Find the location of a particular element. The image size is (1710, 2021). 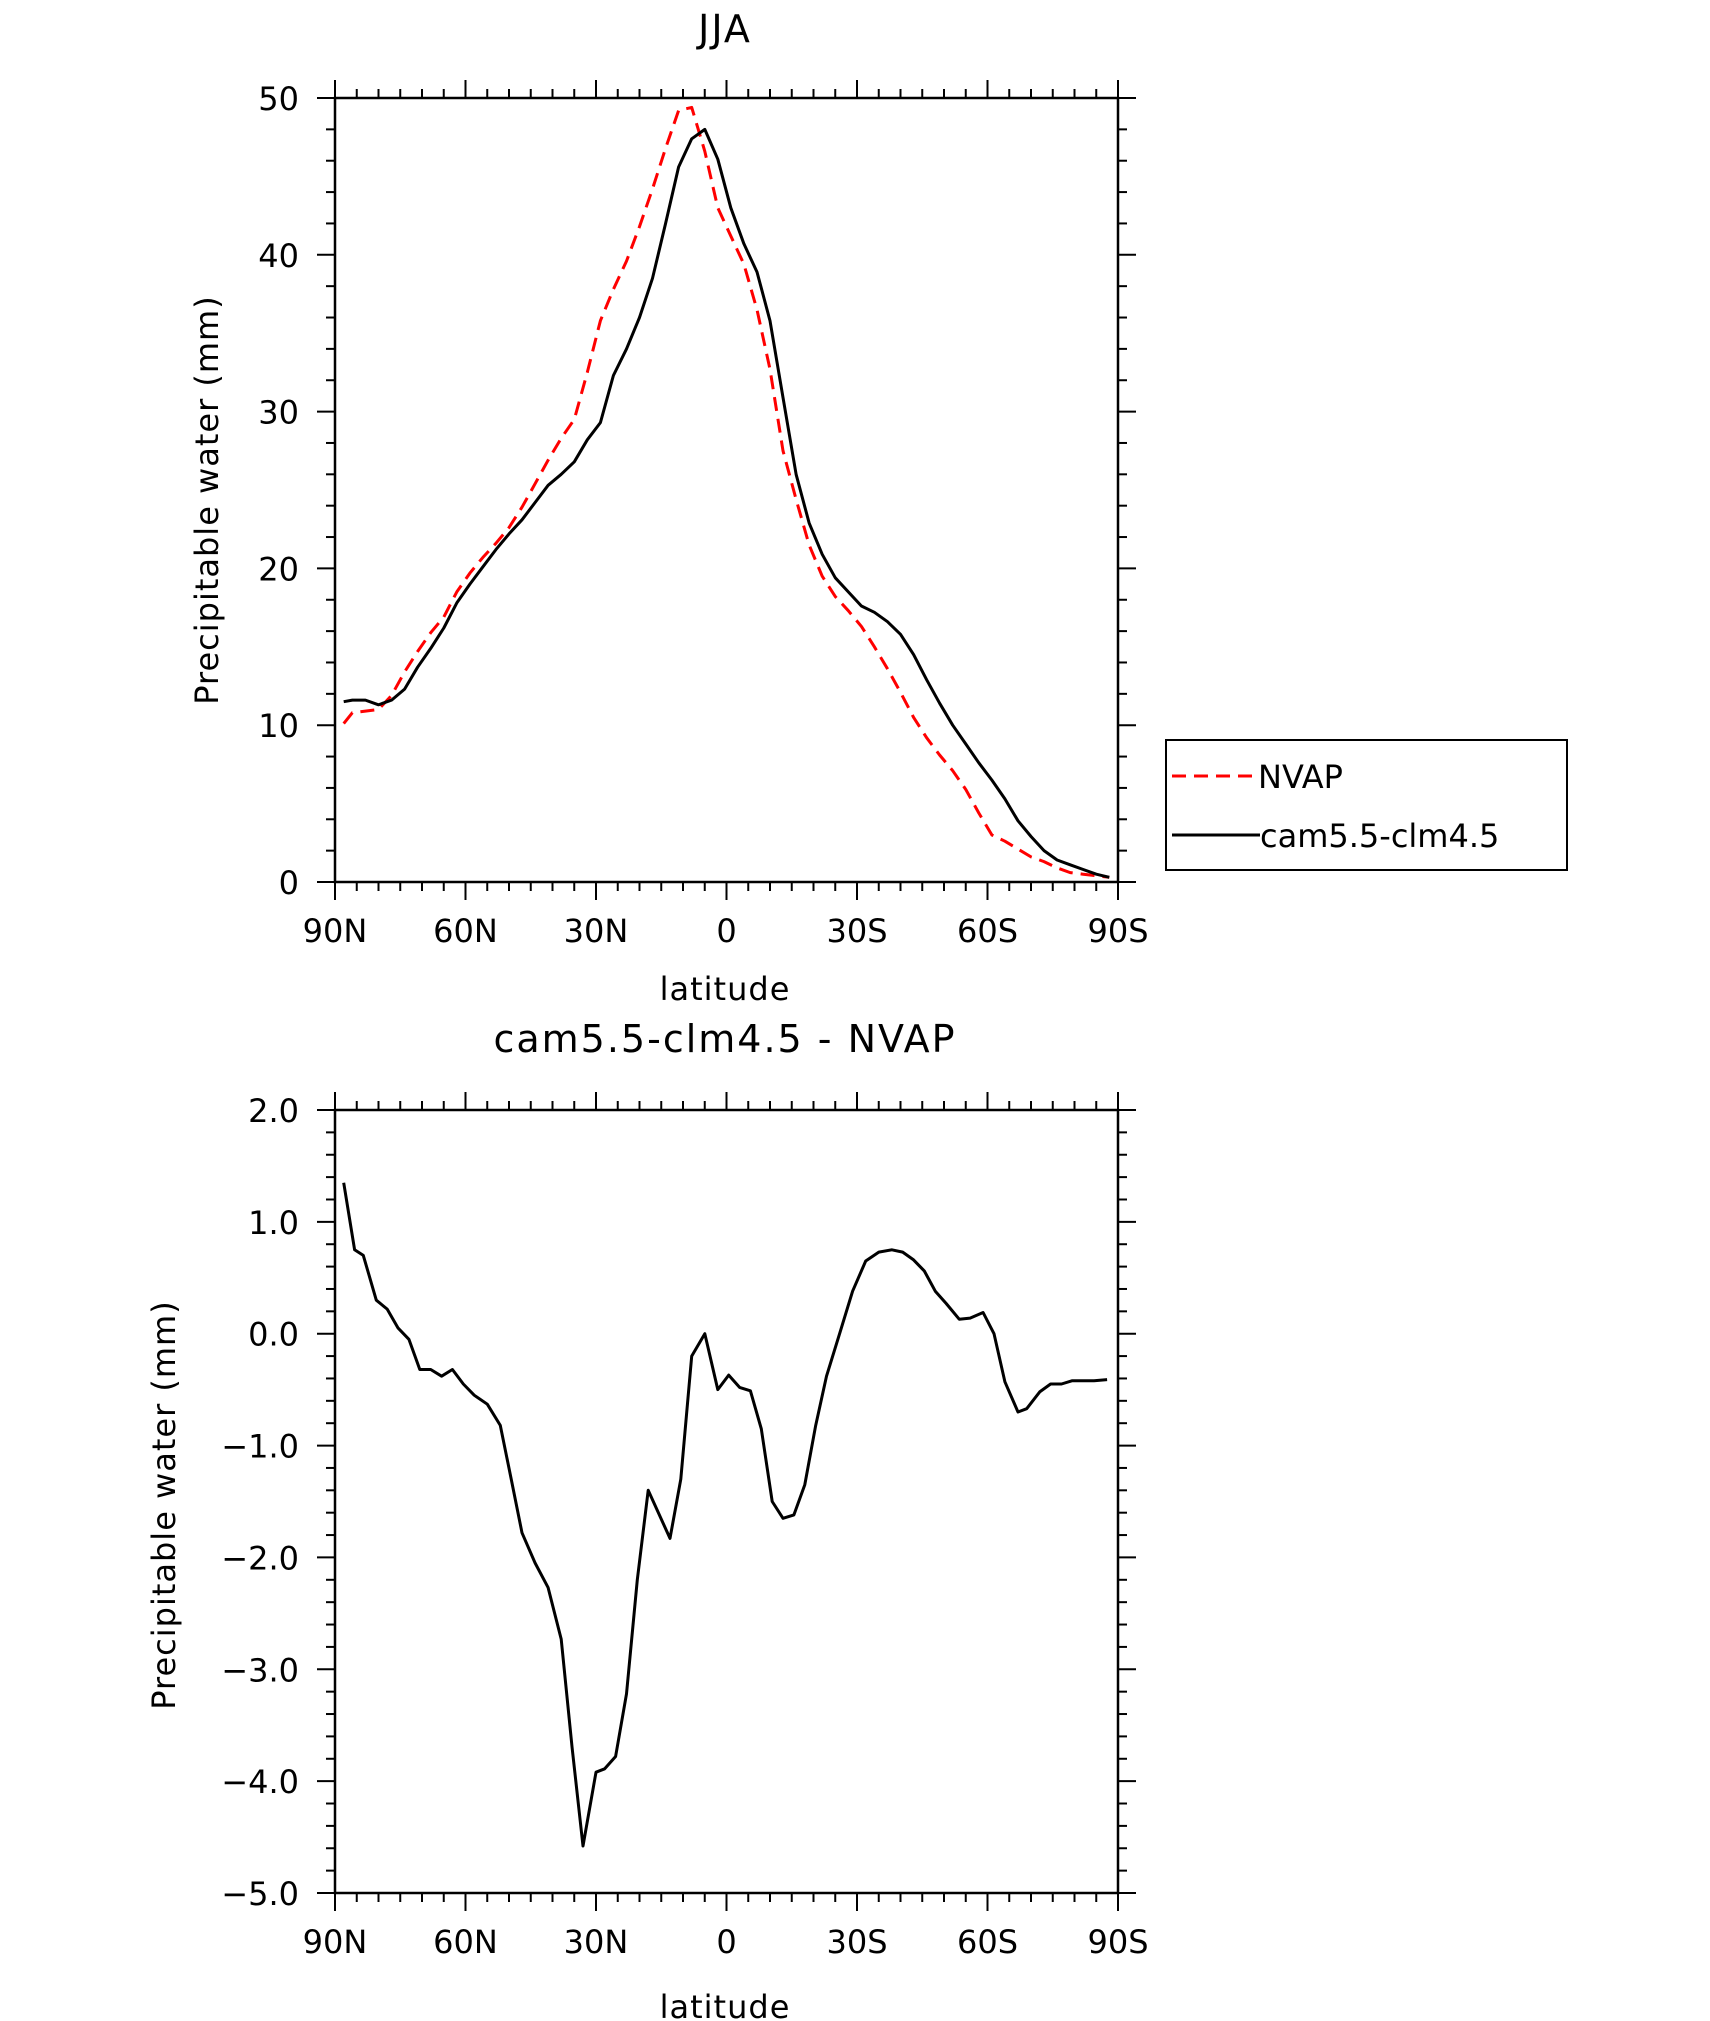

panel-top-xlabel: latitude is located at coordinates (725, 989).